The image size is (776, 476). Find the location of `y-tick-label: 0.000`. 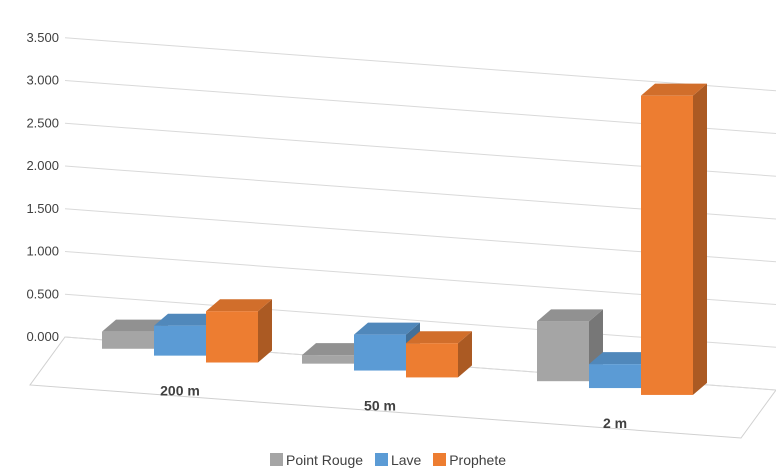

y-tick-label: 0.000 is located at coordinates (42, 336).